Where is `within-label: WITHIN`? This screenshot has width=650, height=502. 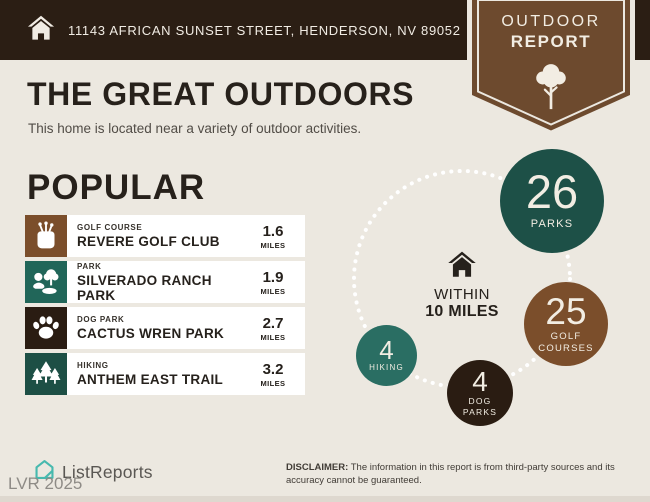
within-label: WITHIN is located at coordinates (462, 294).